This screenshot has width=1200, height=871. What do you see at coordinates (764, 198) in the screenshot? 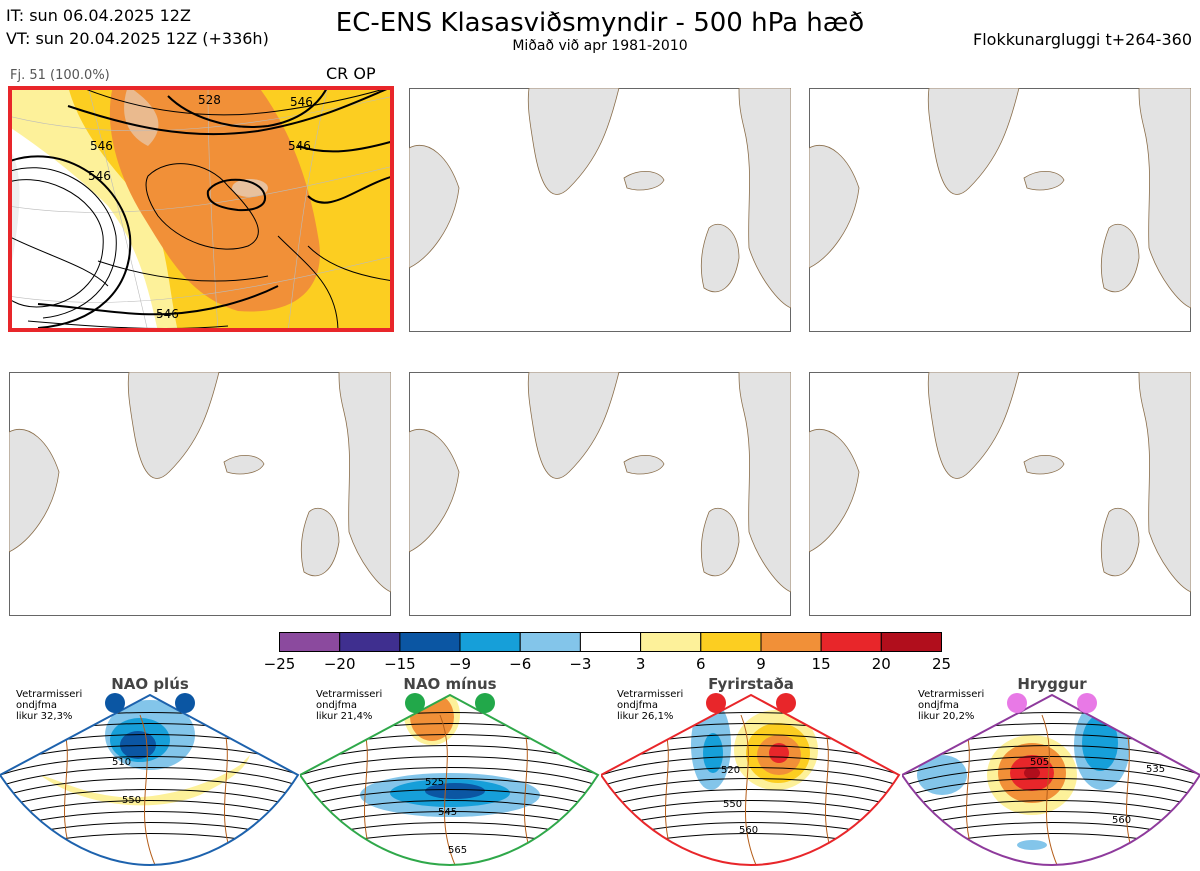
I see `land-scandinavia` at bounding box center [764, 198].